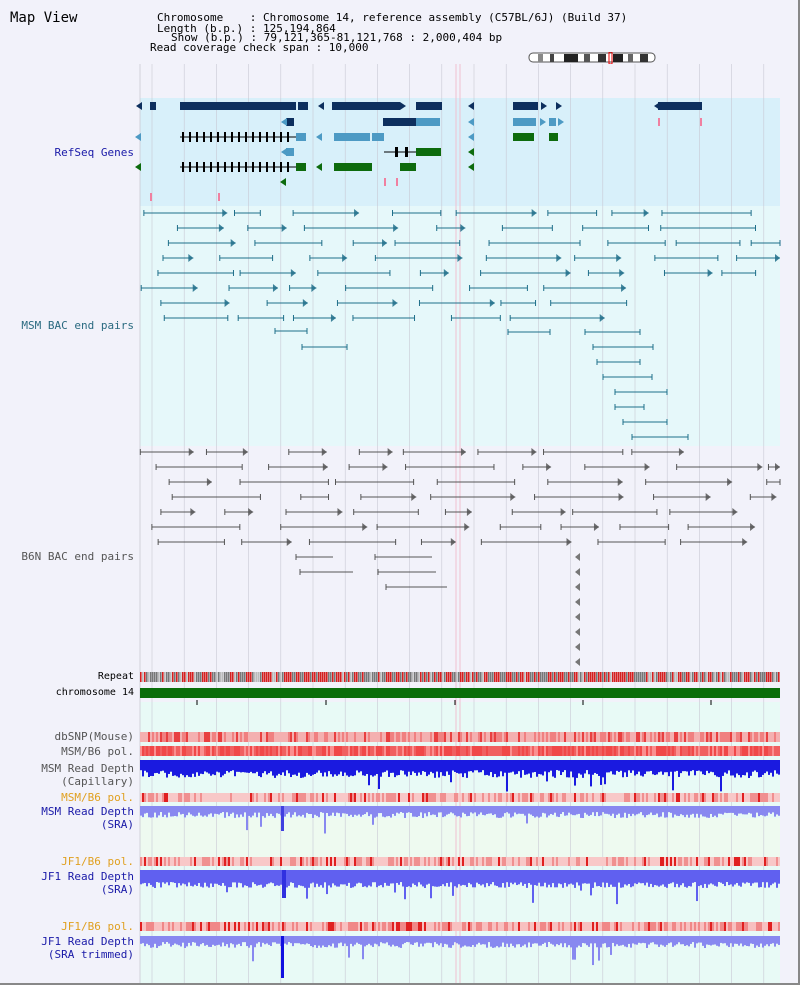 Image resolution: width=800 pixels, height=985 pixels. Describe the element at coordinates (97, 926) in the screenshot. I see `track-label-jf1-b6-pol-2: JF1/B6 pol.` at that location.